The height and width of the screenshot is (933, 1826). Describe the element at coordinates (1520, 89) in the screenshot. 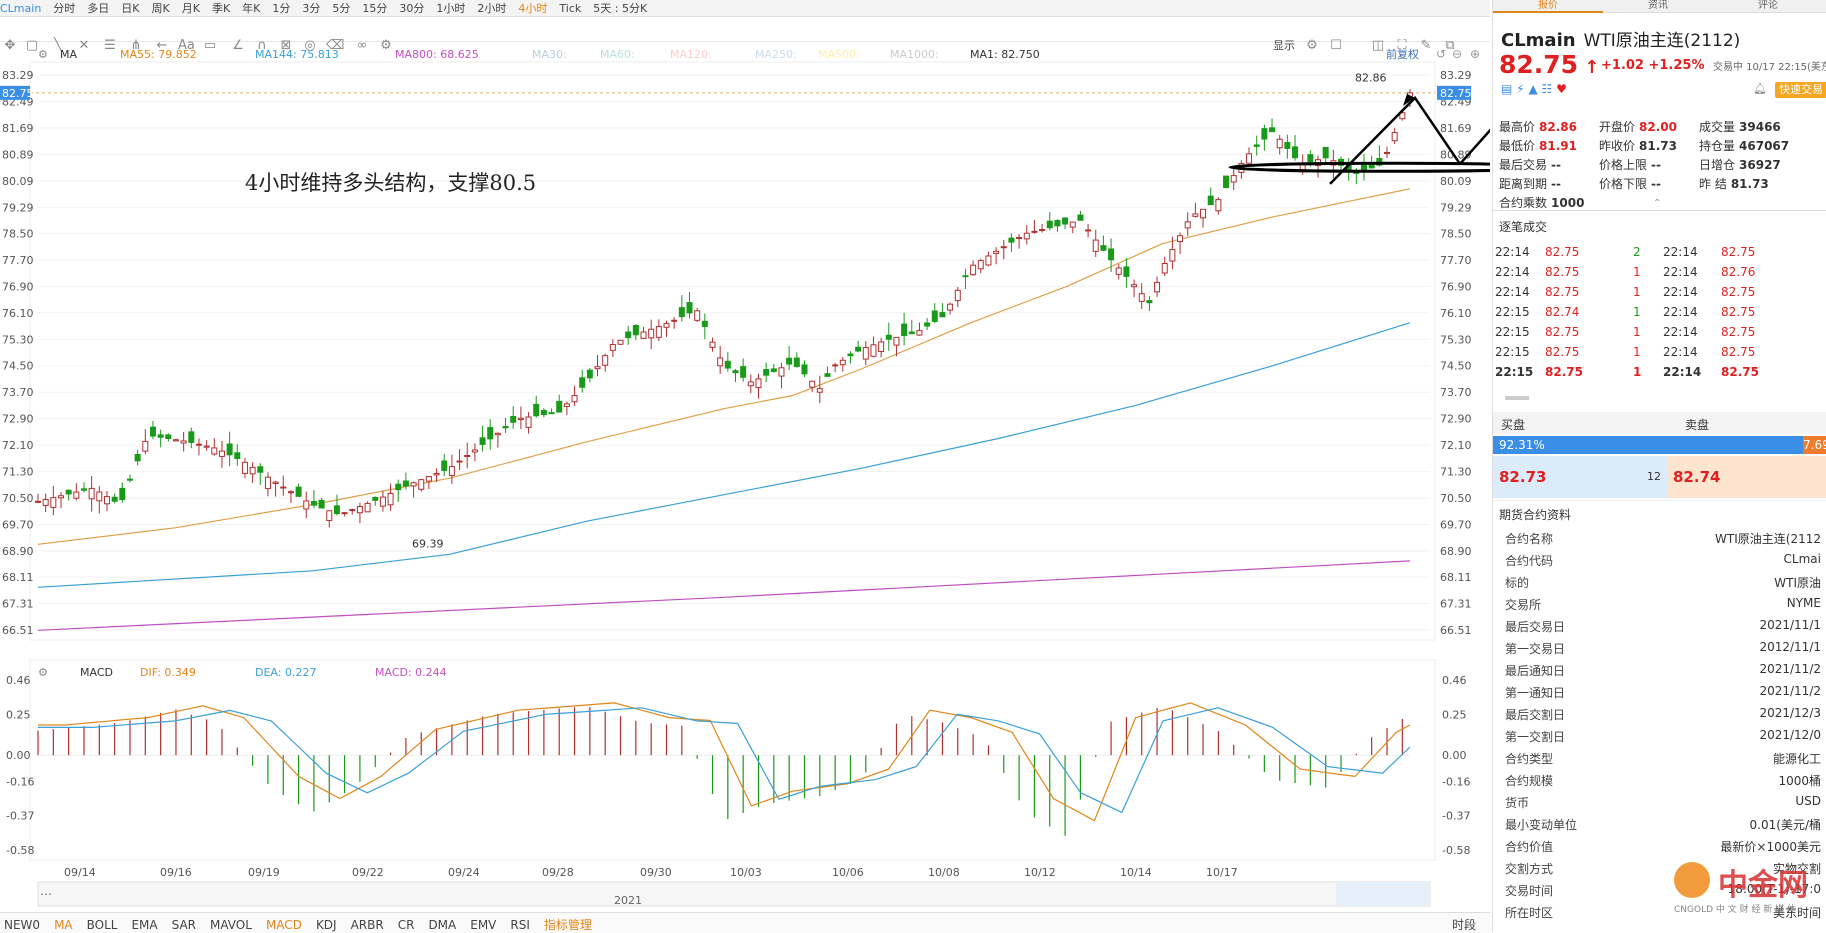

I see `lightning-icon: ⚡` at that location.